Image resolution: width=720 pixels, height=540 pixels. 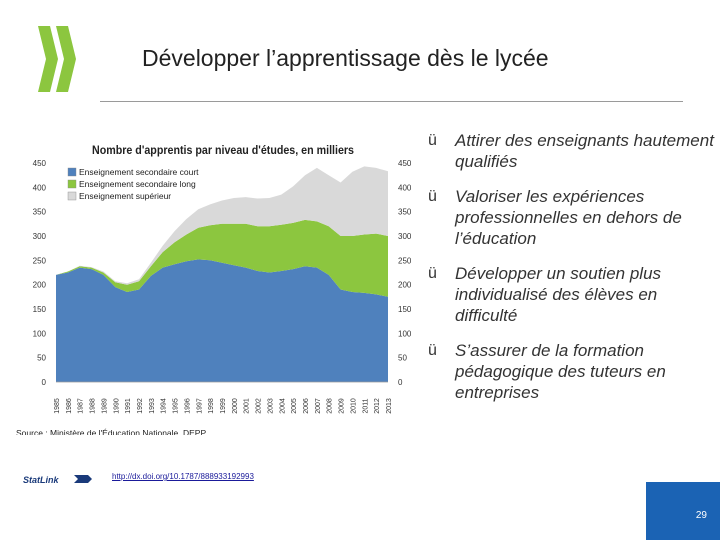 What do you see at coordinates (139, 172) in the screenshot?
I see `legend-label: Enseignement secondaire court` at bounding box center [139, 172].